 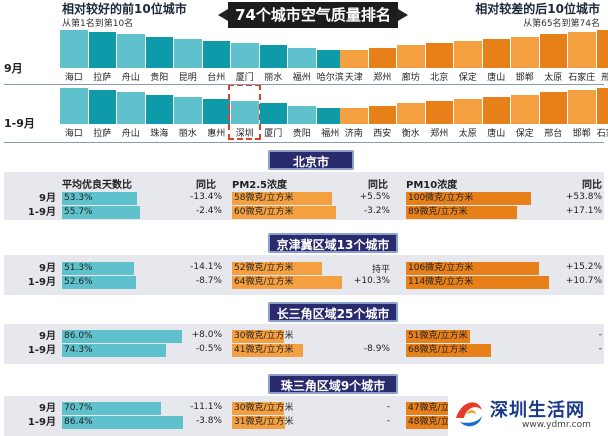 What do you see at coordinates (561, 24) in the screenshot?
I see `right-header-subtitle: 从第65名到第74名` at bounding box center [561, 24].